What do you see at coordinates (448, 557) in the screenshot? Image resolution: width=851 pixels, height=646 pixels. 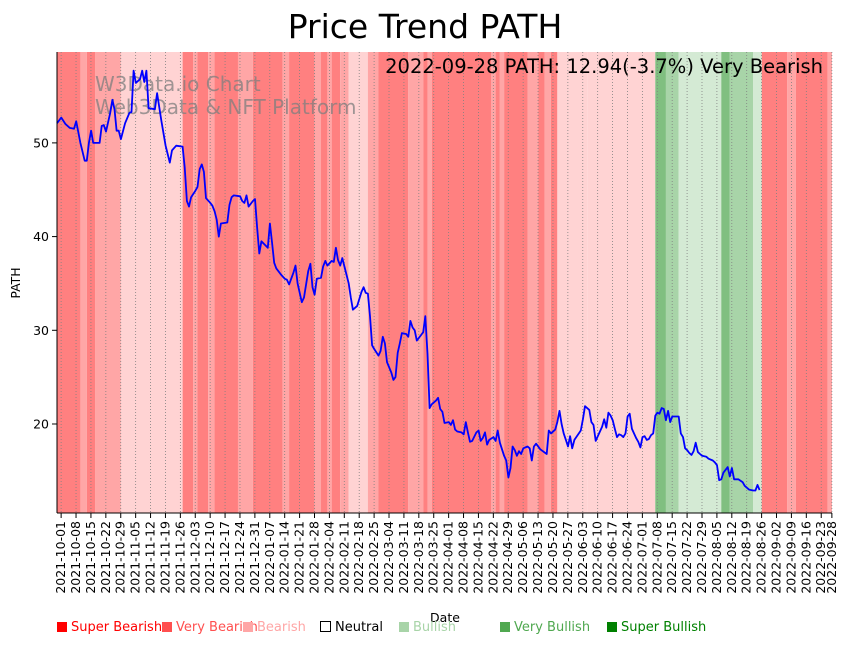 I see `x-tick-label: 2022-04-01` at bounding box center [448, 557].